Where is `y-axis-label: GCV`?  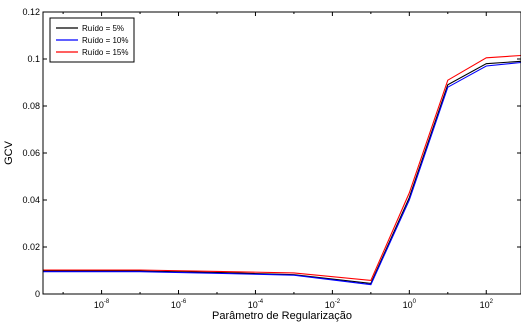 y-axis-label: GCV is located at coordinates (9, 152).